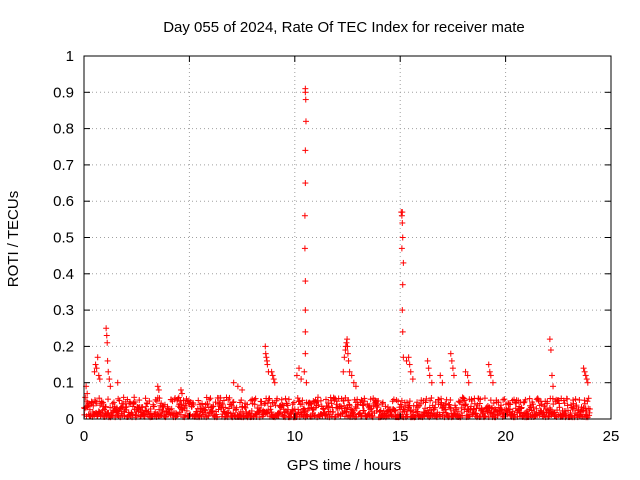 The image size is (640, 480). I want to click on y-tick-label: 0.9, so click(63, 92).